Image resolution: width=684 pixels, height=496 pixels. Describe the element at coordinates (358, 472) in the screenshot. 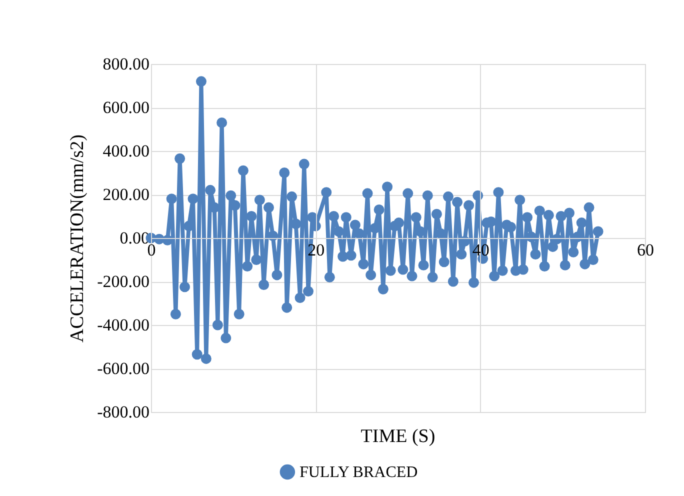

I see `legend-label: FULLY BRACED` at that location.